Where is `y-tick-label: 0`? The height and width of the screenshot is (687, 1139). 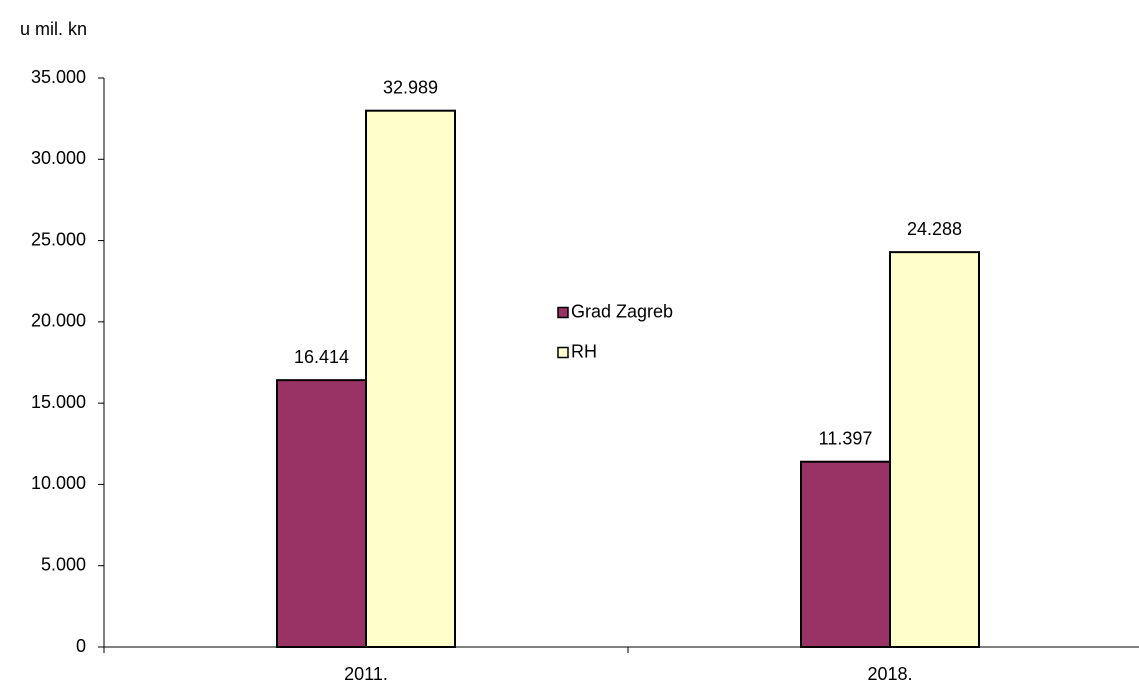
y-tick-label: 0 is located at coordinates (81, 646).